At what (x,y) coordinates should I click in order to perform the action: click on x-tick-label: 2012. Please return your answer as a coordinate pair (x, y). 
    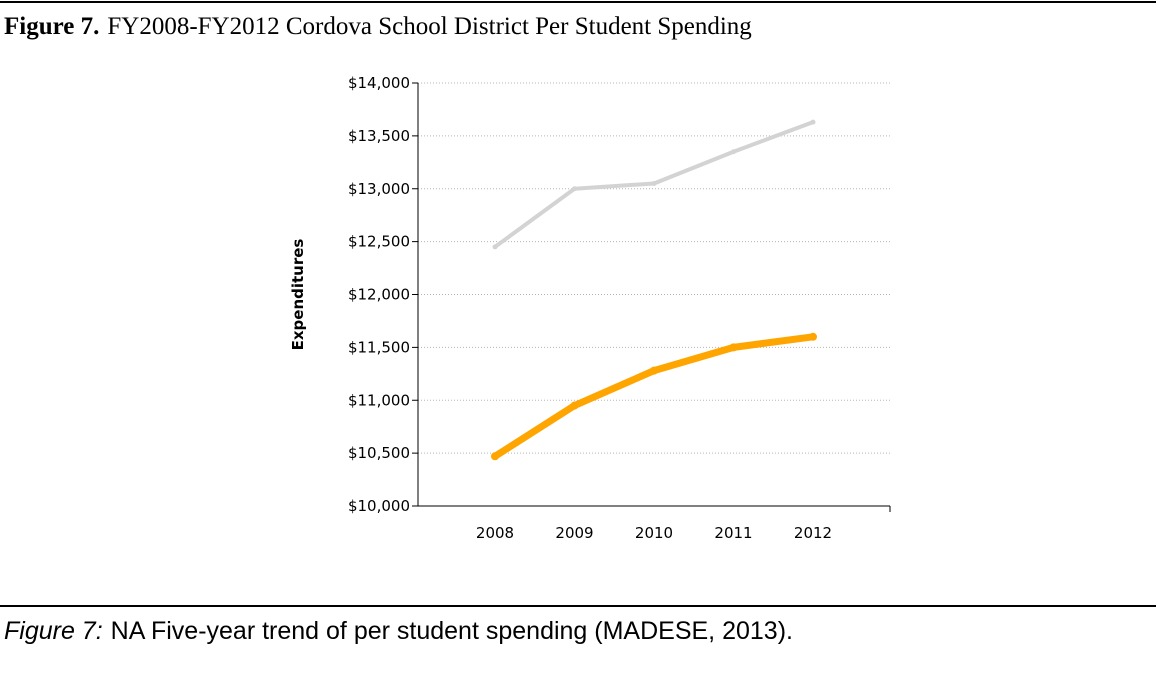
    Looking at the image, I should click on (813, 533).